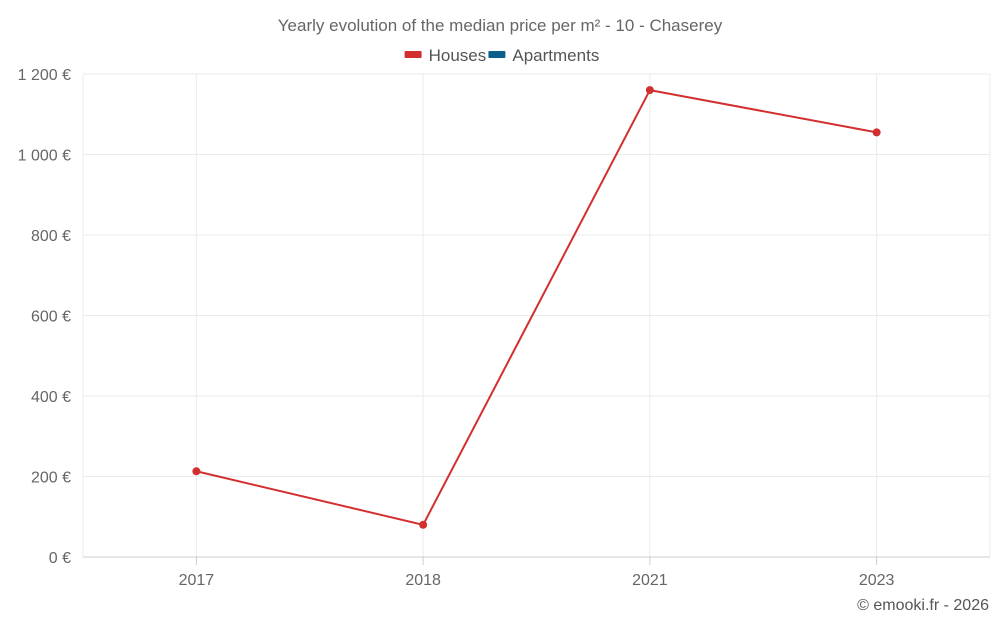 This screenshot has width=1000, height=625. What do you see at coordinates (923, 605) in the screenshot?
I see `credit-text: © emooki.fr - 2026` at bounding box center [923, 605].